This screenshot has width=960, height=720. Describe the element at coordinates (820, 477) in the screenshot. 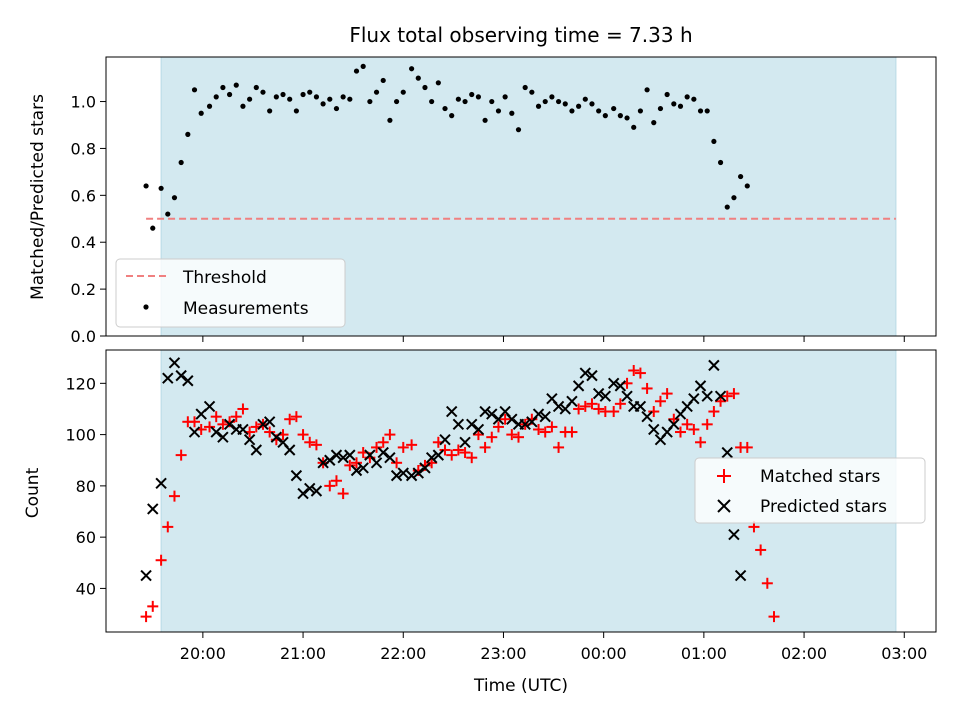

I see `legend-matched-label: Matched stars` at that location.